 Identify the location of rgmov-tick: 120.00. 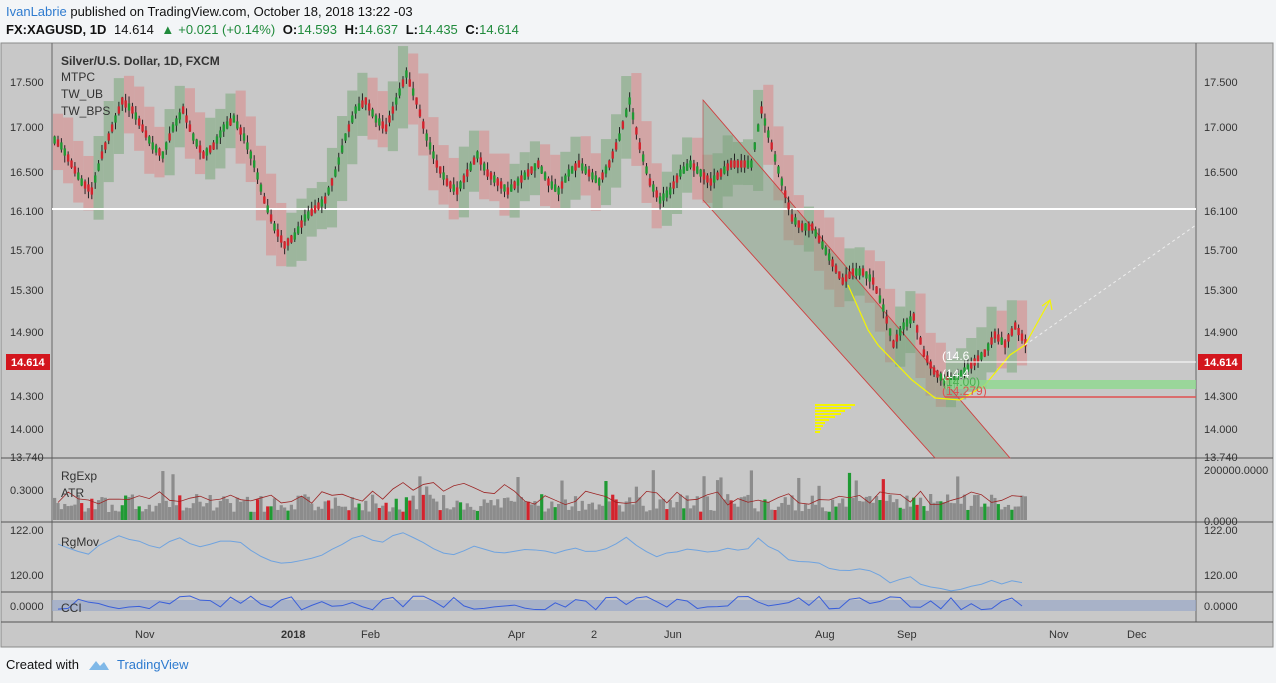
(27, 576).